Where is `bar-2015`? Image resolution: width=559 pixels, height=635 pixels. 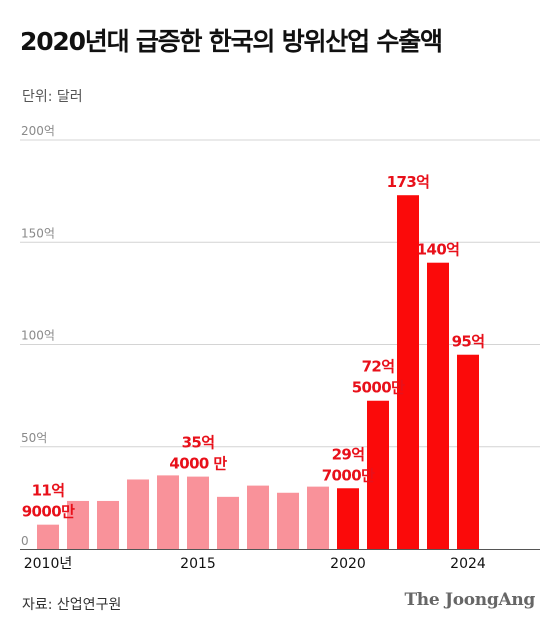
bar-2015 is located at coordinates (198, 512).